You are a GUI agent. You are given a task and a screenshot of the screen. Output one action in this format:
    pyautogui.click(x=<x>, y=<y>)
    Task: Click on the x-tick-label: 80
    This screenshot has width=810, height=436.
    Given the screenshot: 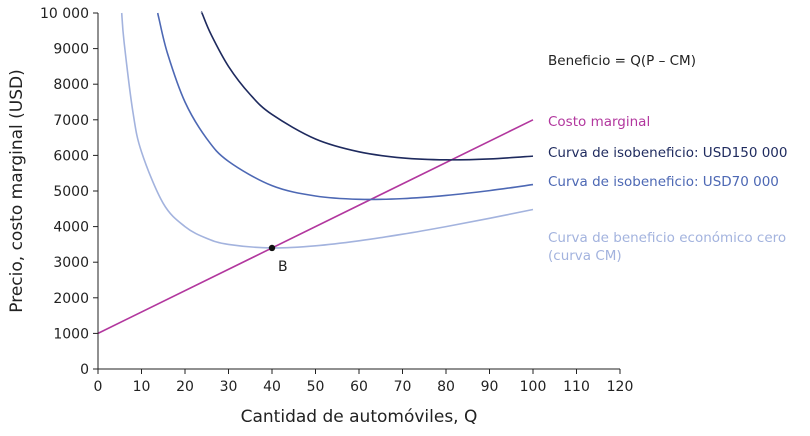 What is the action you would take?
    pyautogui.click(x=446, y=387)
    